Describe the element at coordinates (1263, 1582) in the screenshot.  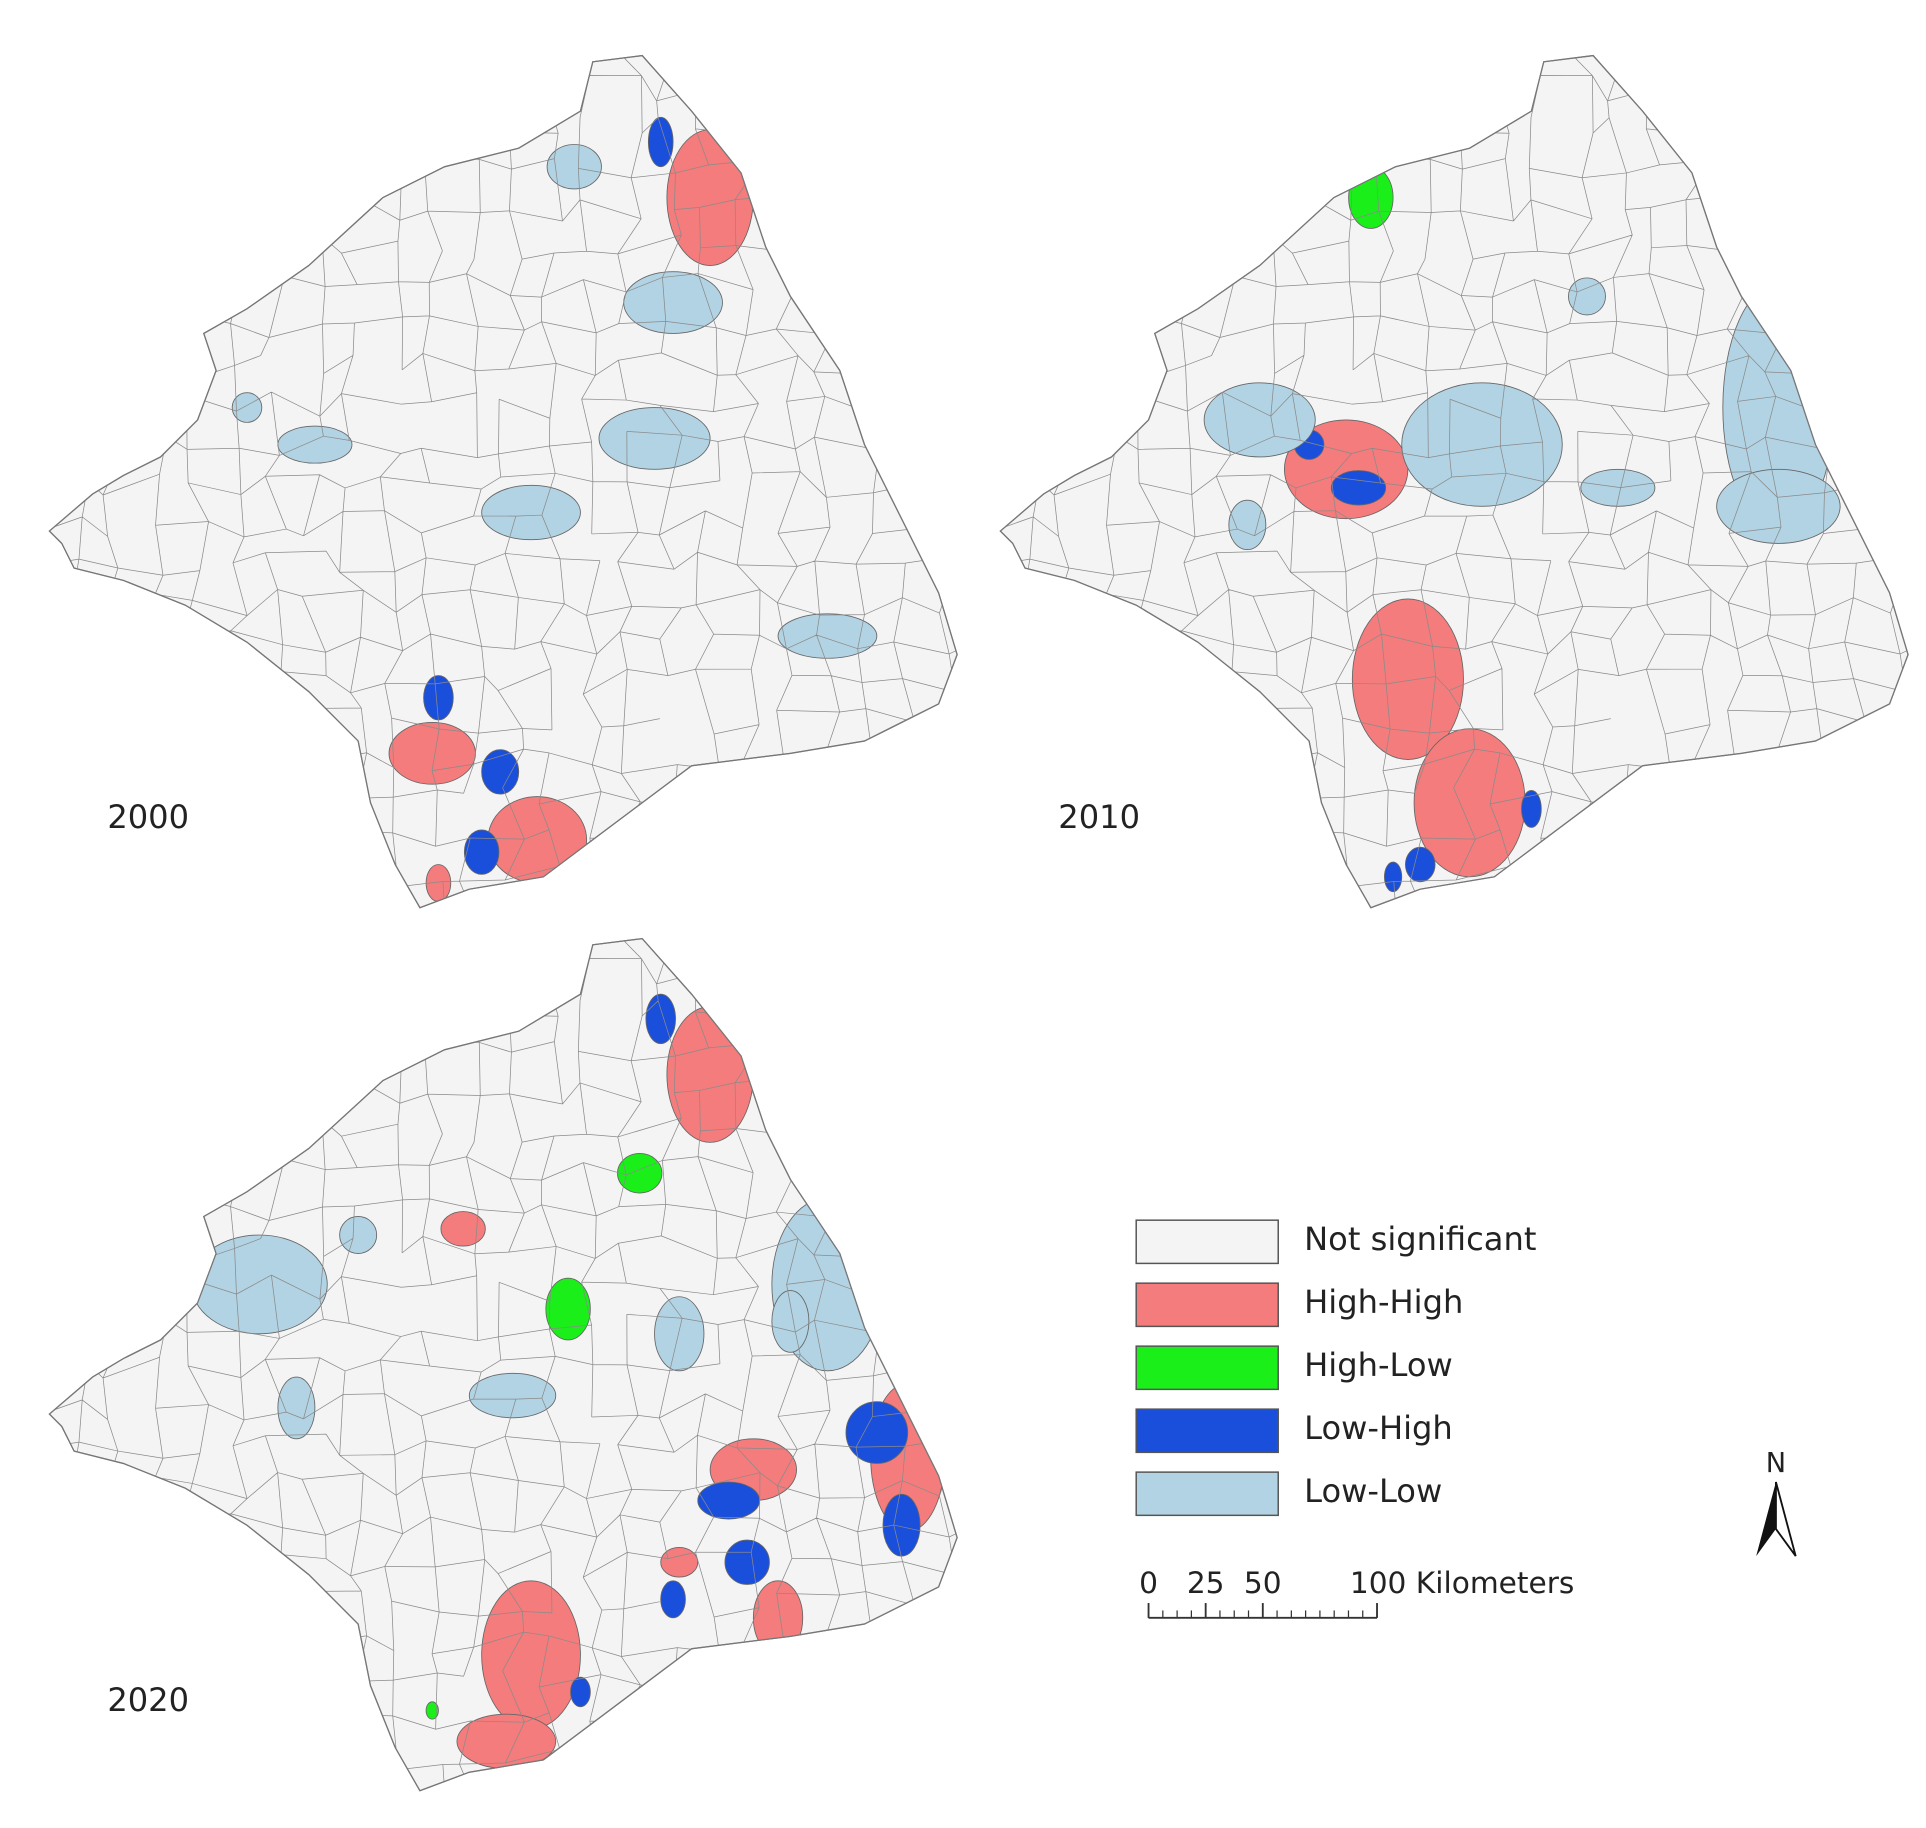
I see `scale-label: 50` at that location.